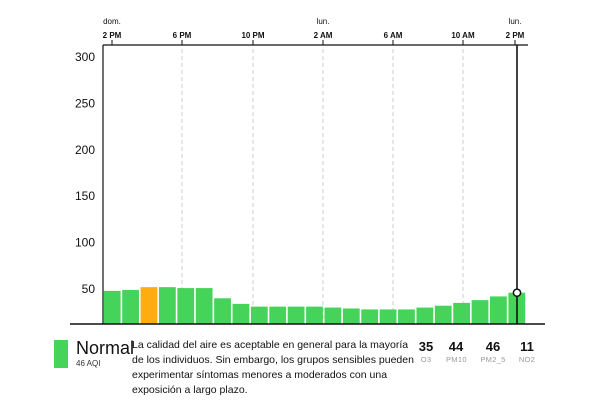  What do you see at coordinates (61, 354) in the screenshot?
I see `aqi-level-swatch` at bounding box center [61, 354].